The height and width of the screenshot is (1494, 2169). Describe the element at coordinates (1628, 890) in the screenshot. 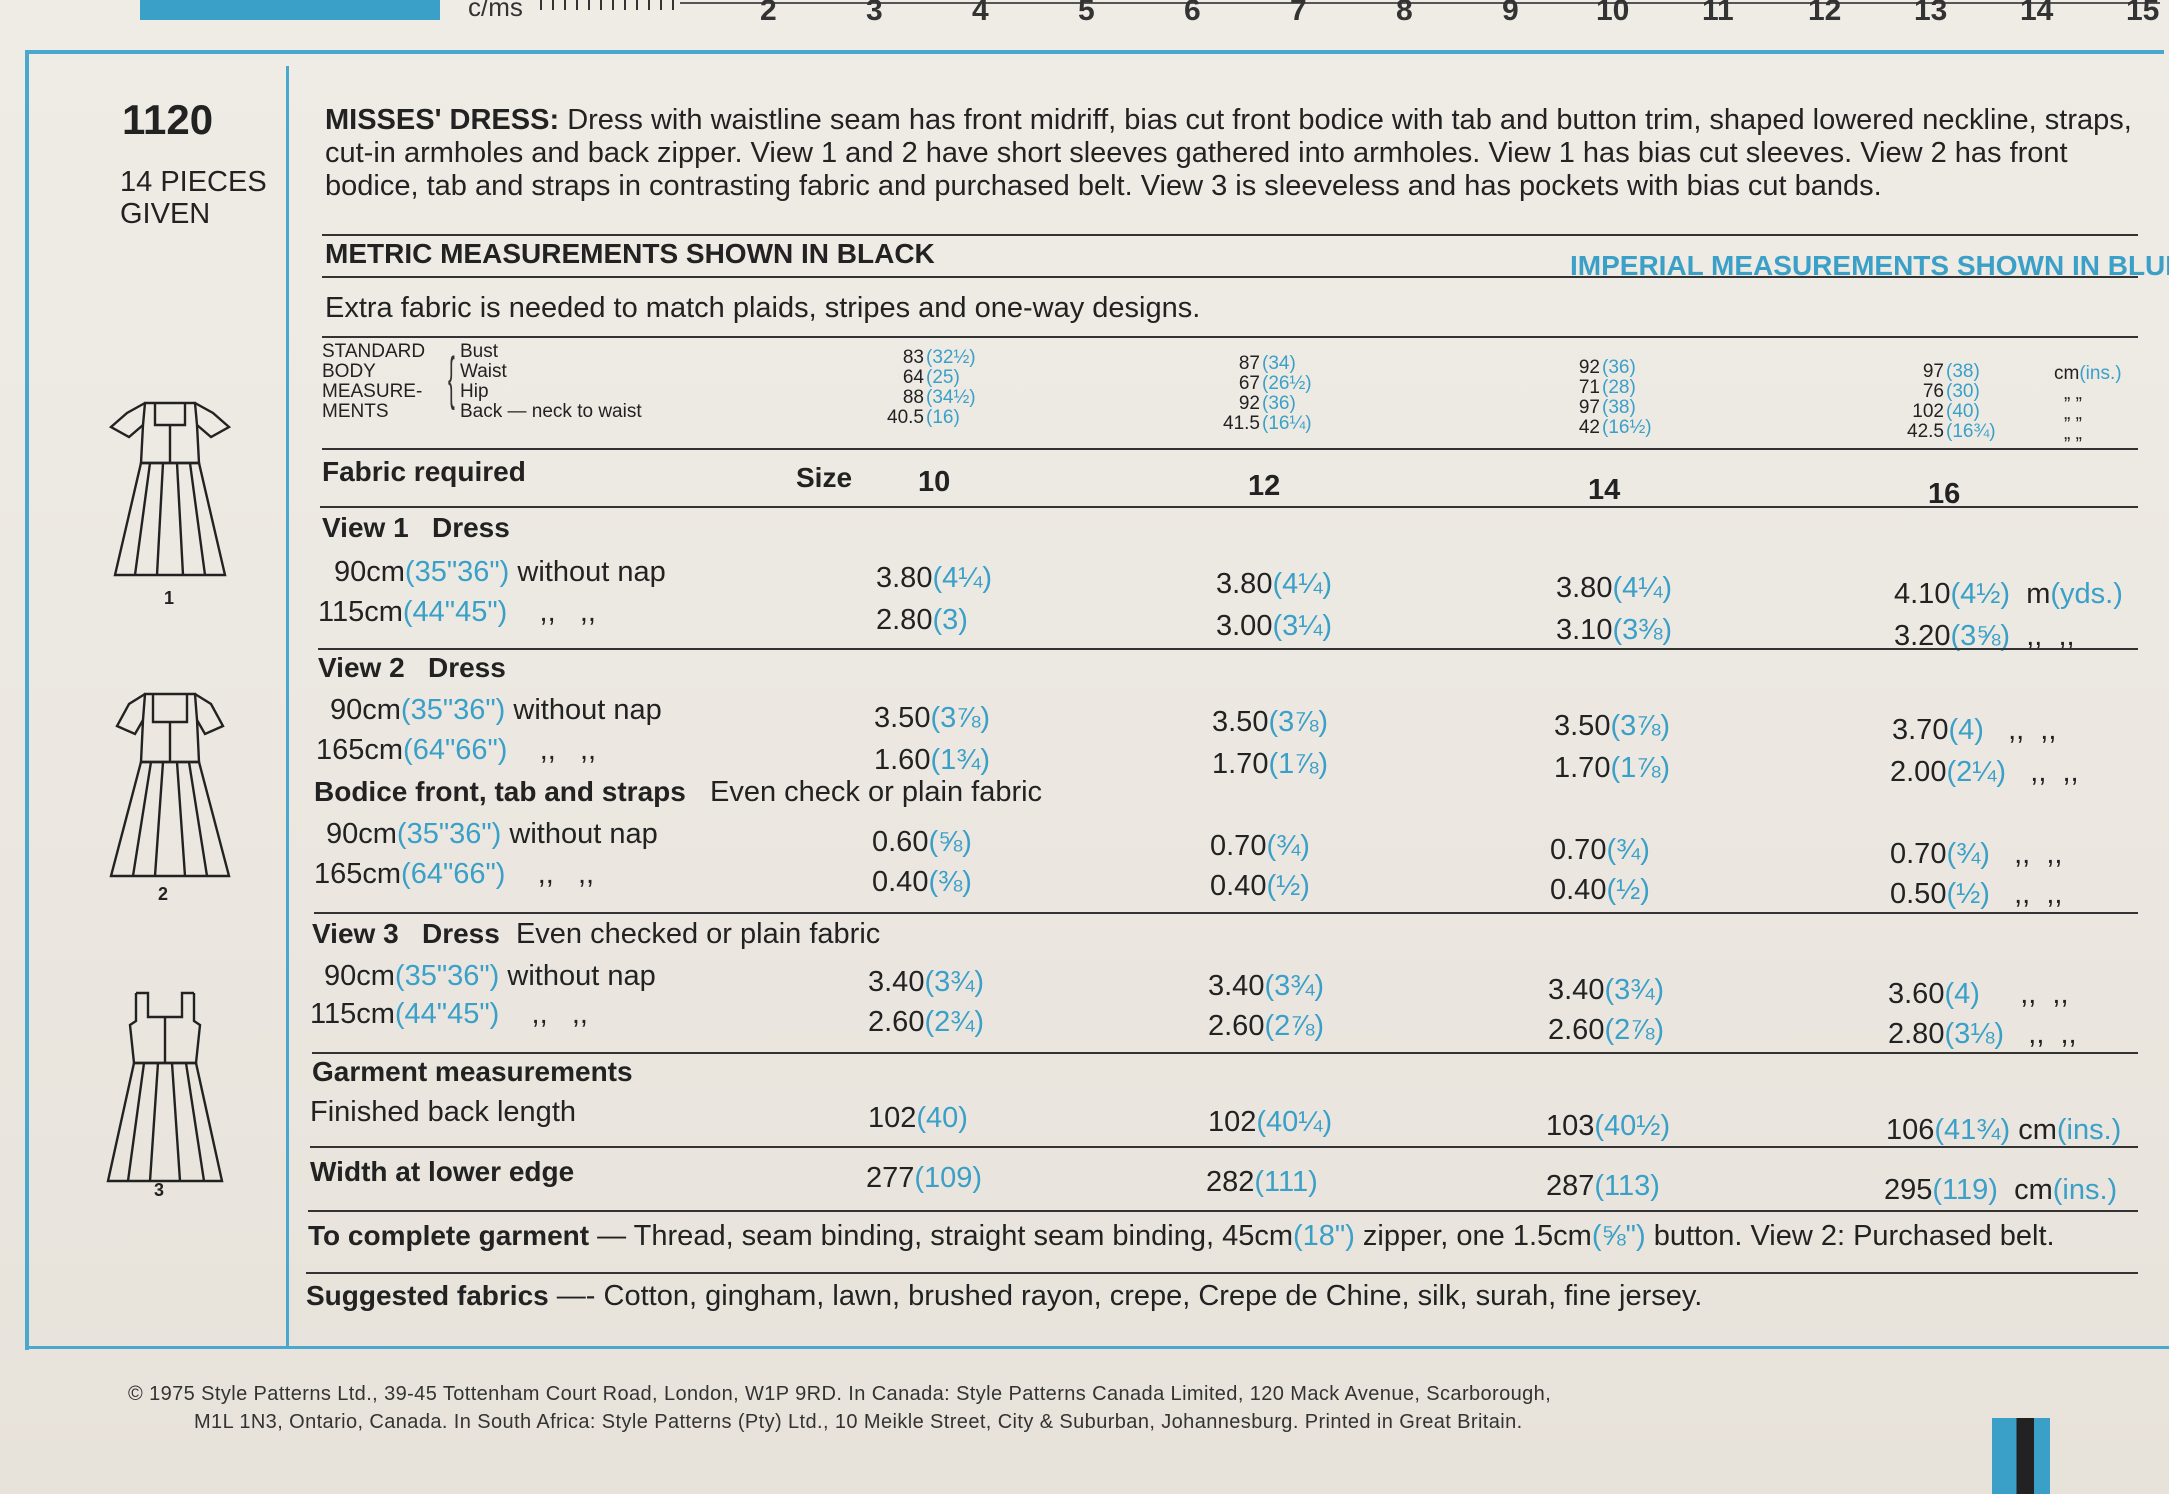

I see `value-imperial: (½)` at that location.